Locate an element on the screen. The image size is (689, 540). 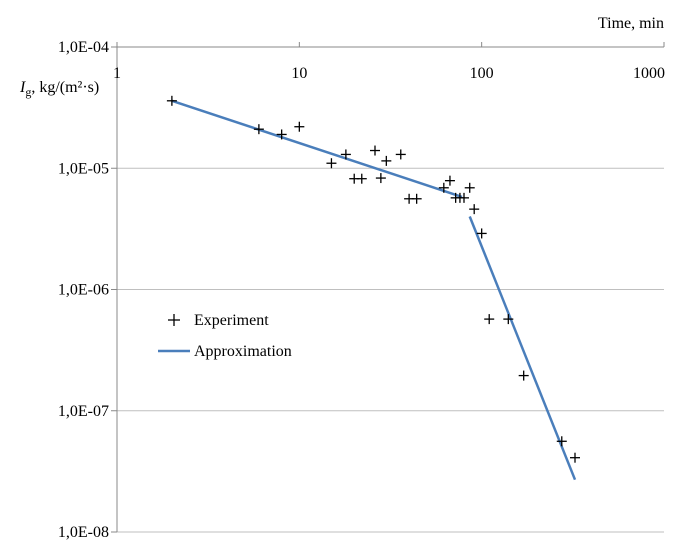
y-tick-label: 1,0E-04 is located at coordinates (83, 47).